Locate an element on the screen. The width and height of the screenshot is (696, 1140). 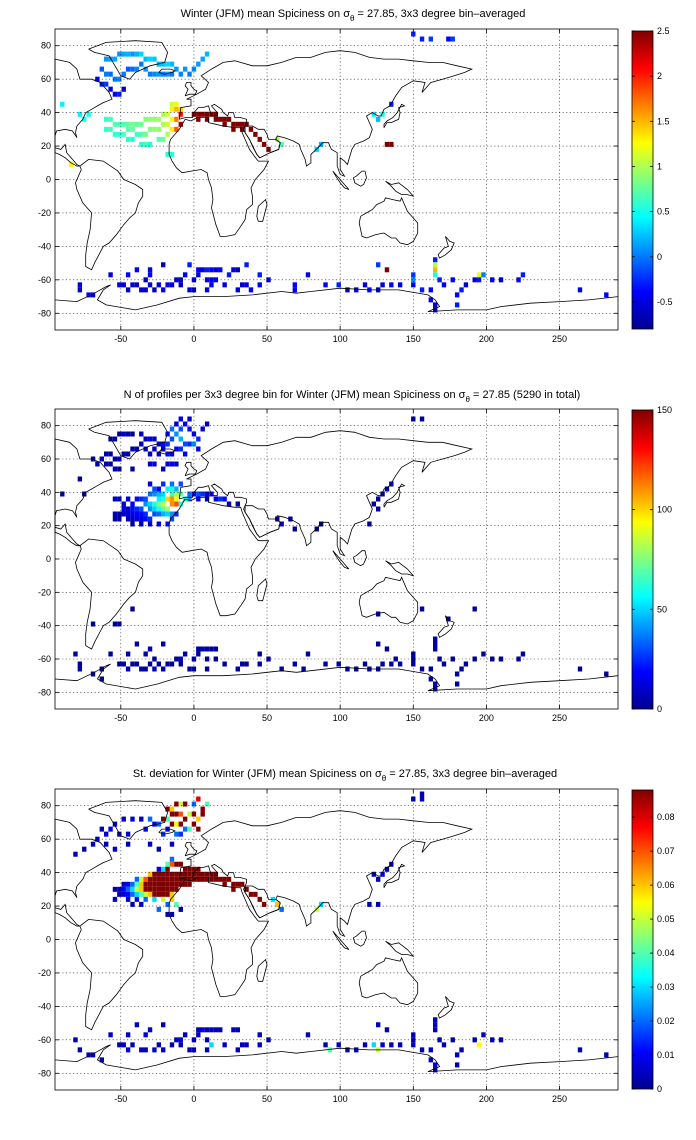
colorbar-tick-label: 0.06 is located at coordinates (666, 885).